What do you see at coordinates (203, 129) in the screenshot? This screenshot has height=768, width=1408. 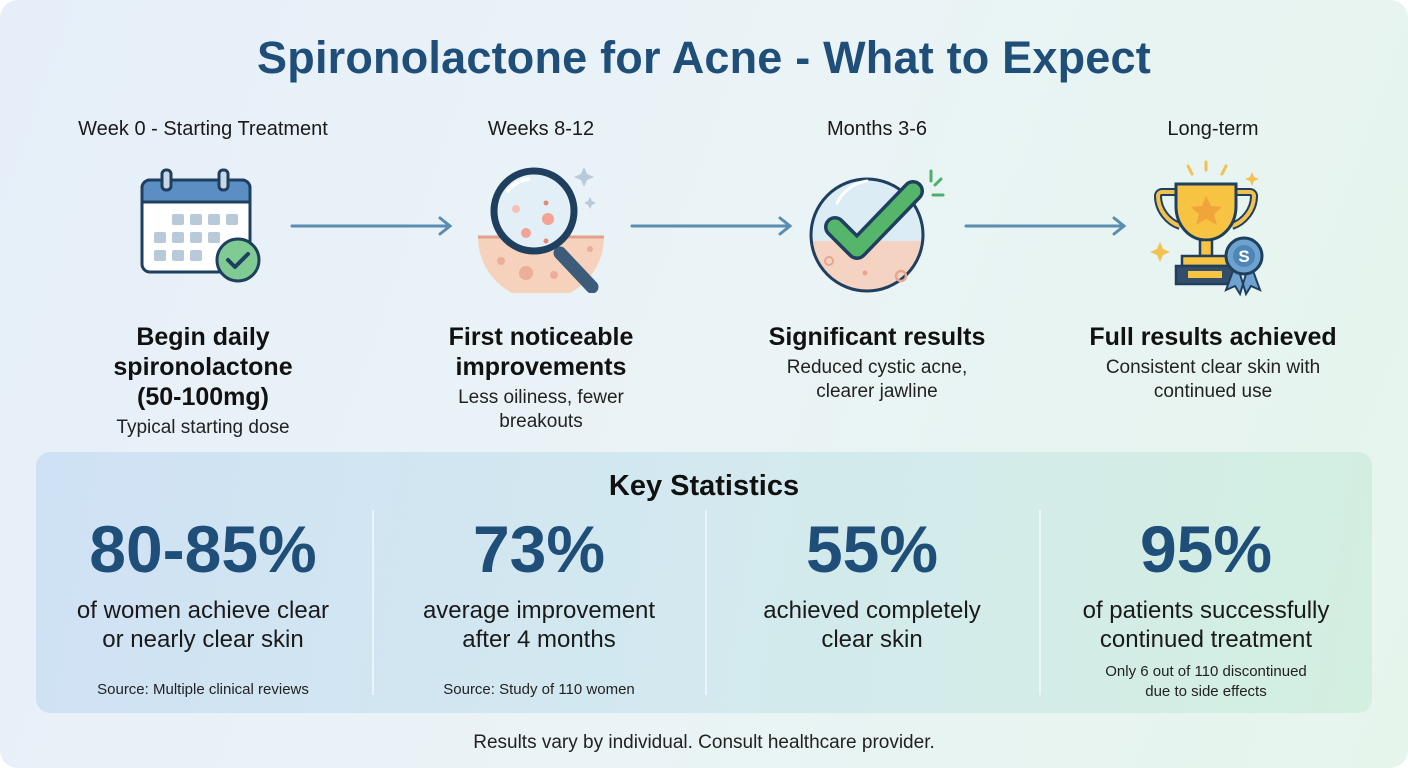 I see `step-label: Week 0 - Starting Treatment` at bounding box center [203, 129].